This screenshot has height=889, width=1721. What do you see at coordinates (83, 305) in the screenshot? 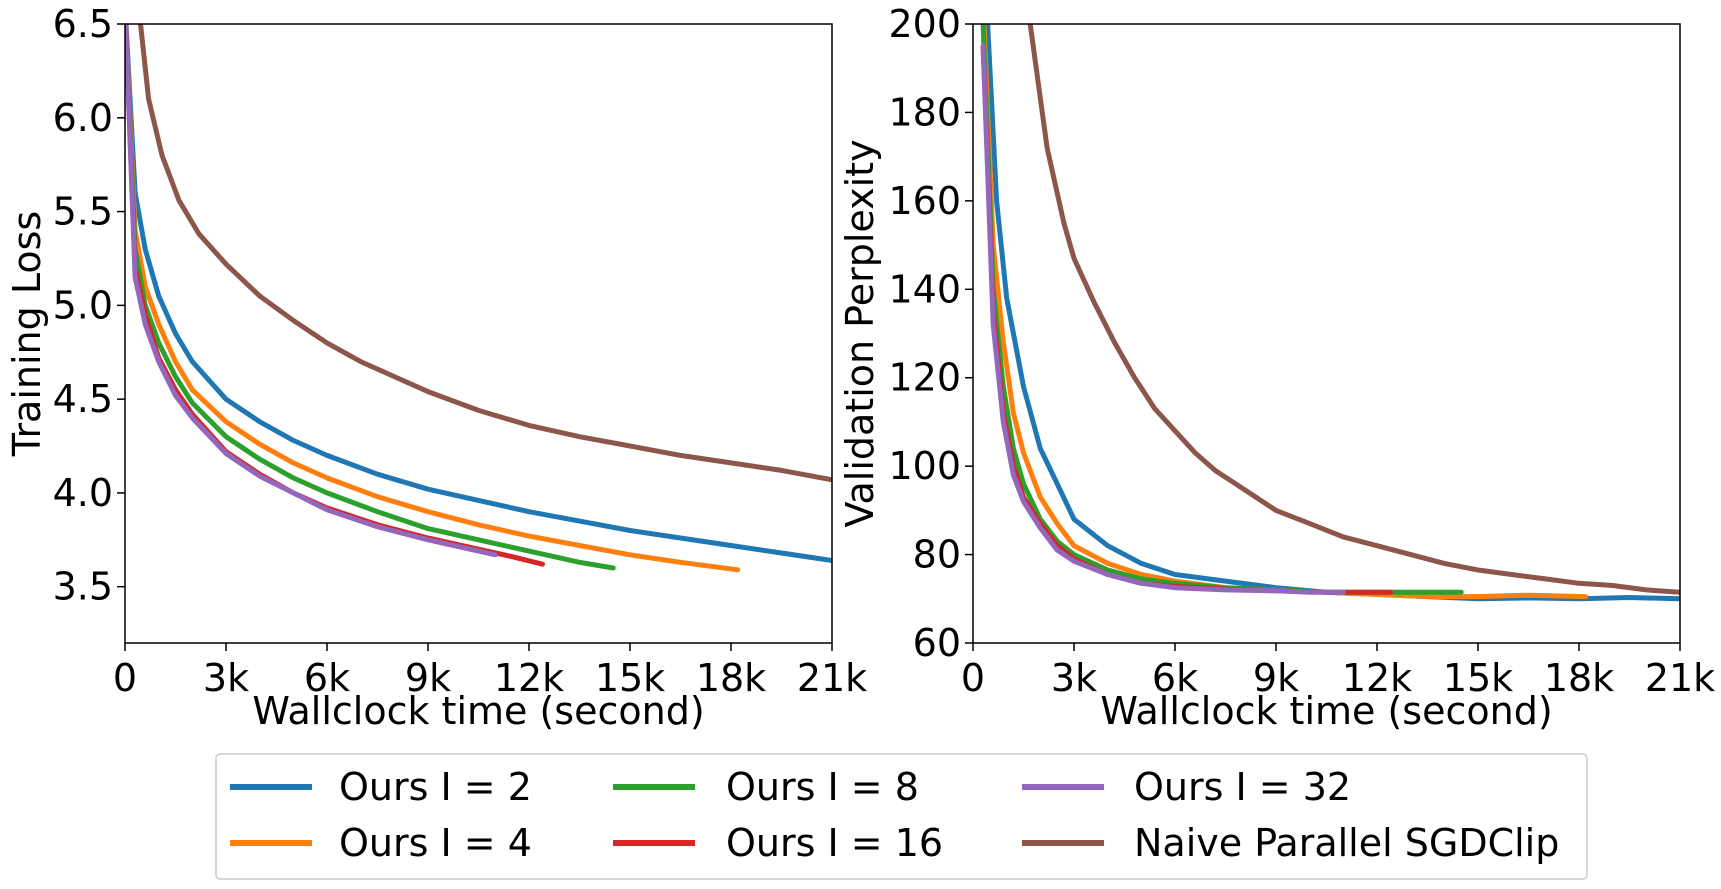
I see `training-loss-y-tick-label: 5.0` at bounding box center [83, 305].